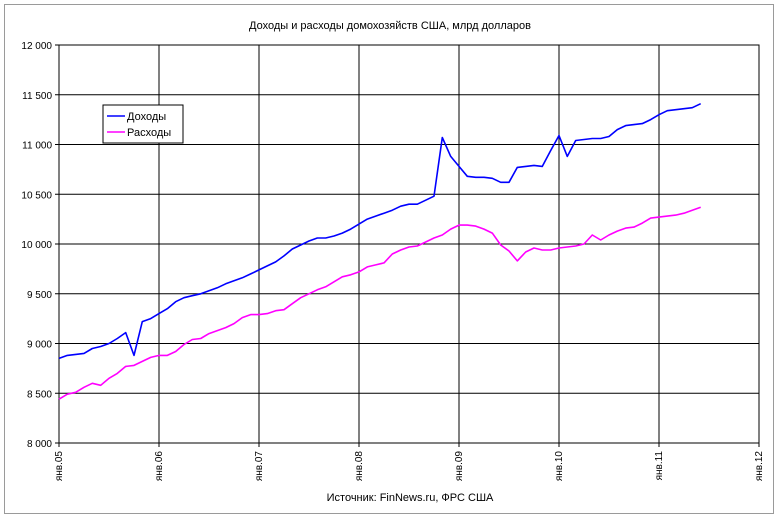 This screenshot has width=780, height=520. I want to click on x-tick-label: янв.08, so click(359, 466).